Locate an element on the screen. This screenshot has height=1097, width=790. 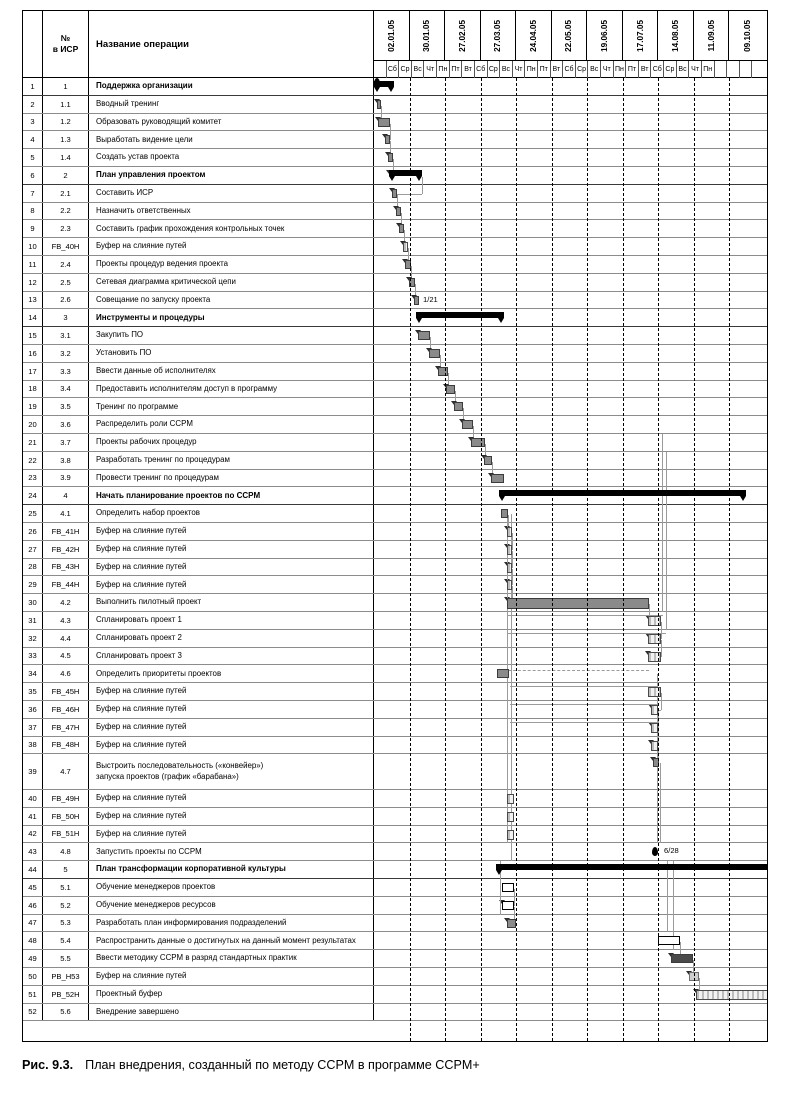
table-row: 22 3.8 Разработать тренинг по процедурам is located at coordinates (395, 460).